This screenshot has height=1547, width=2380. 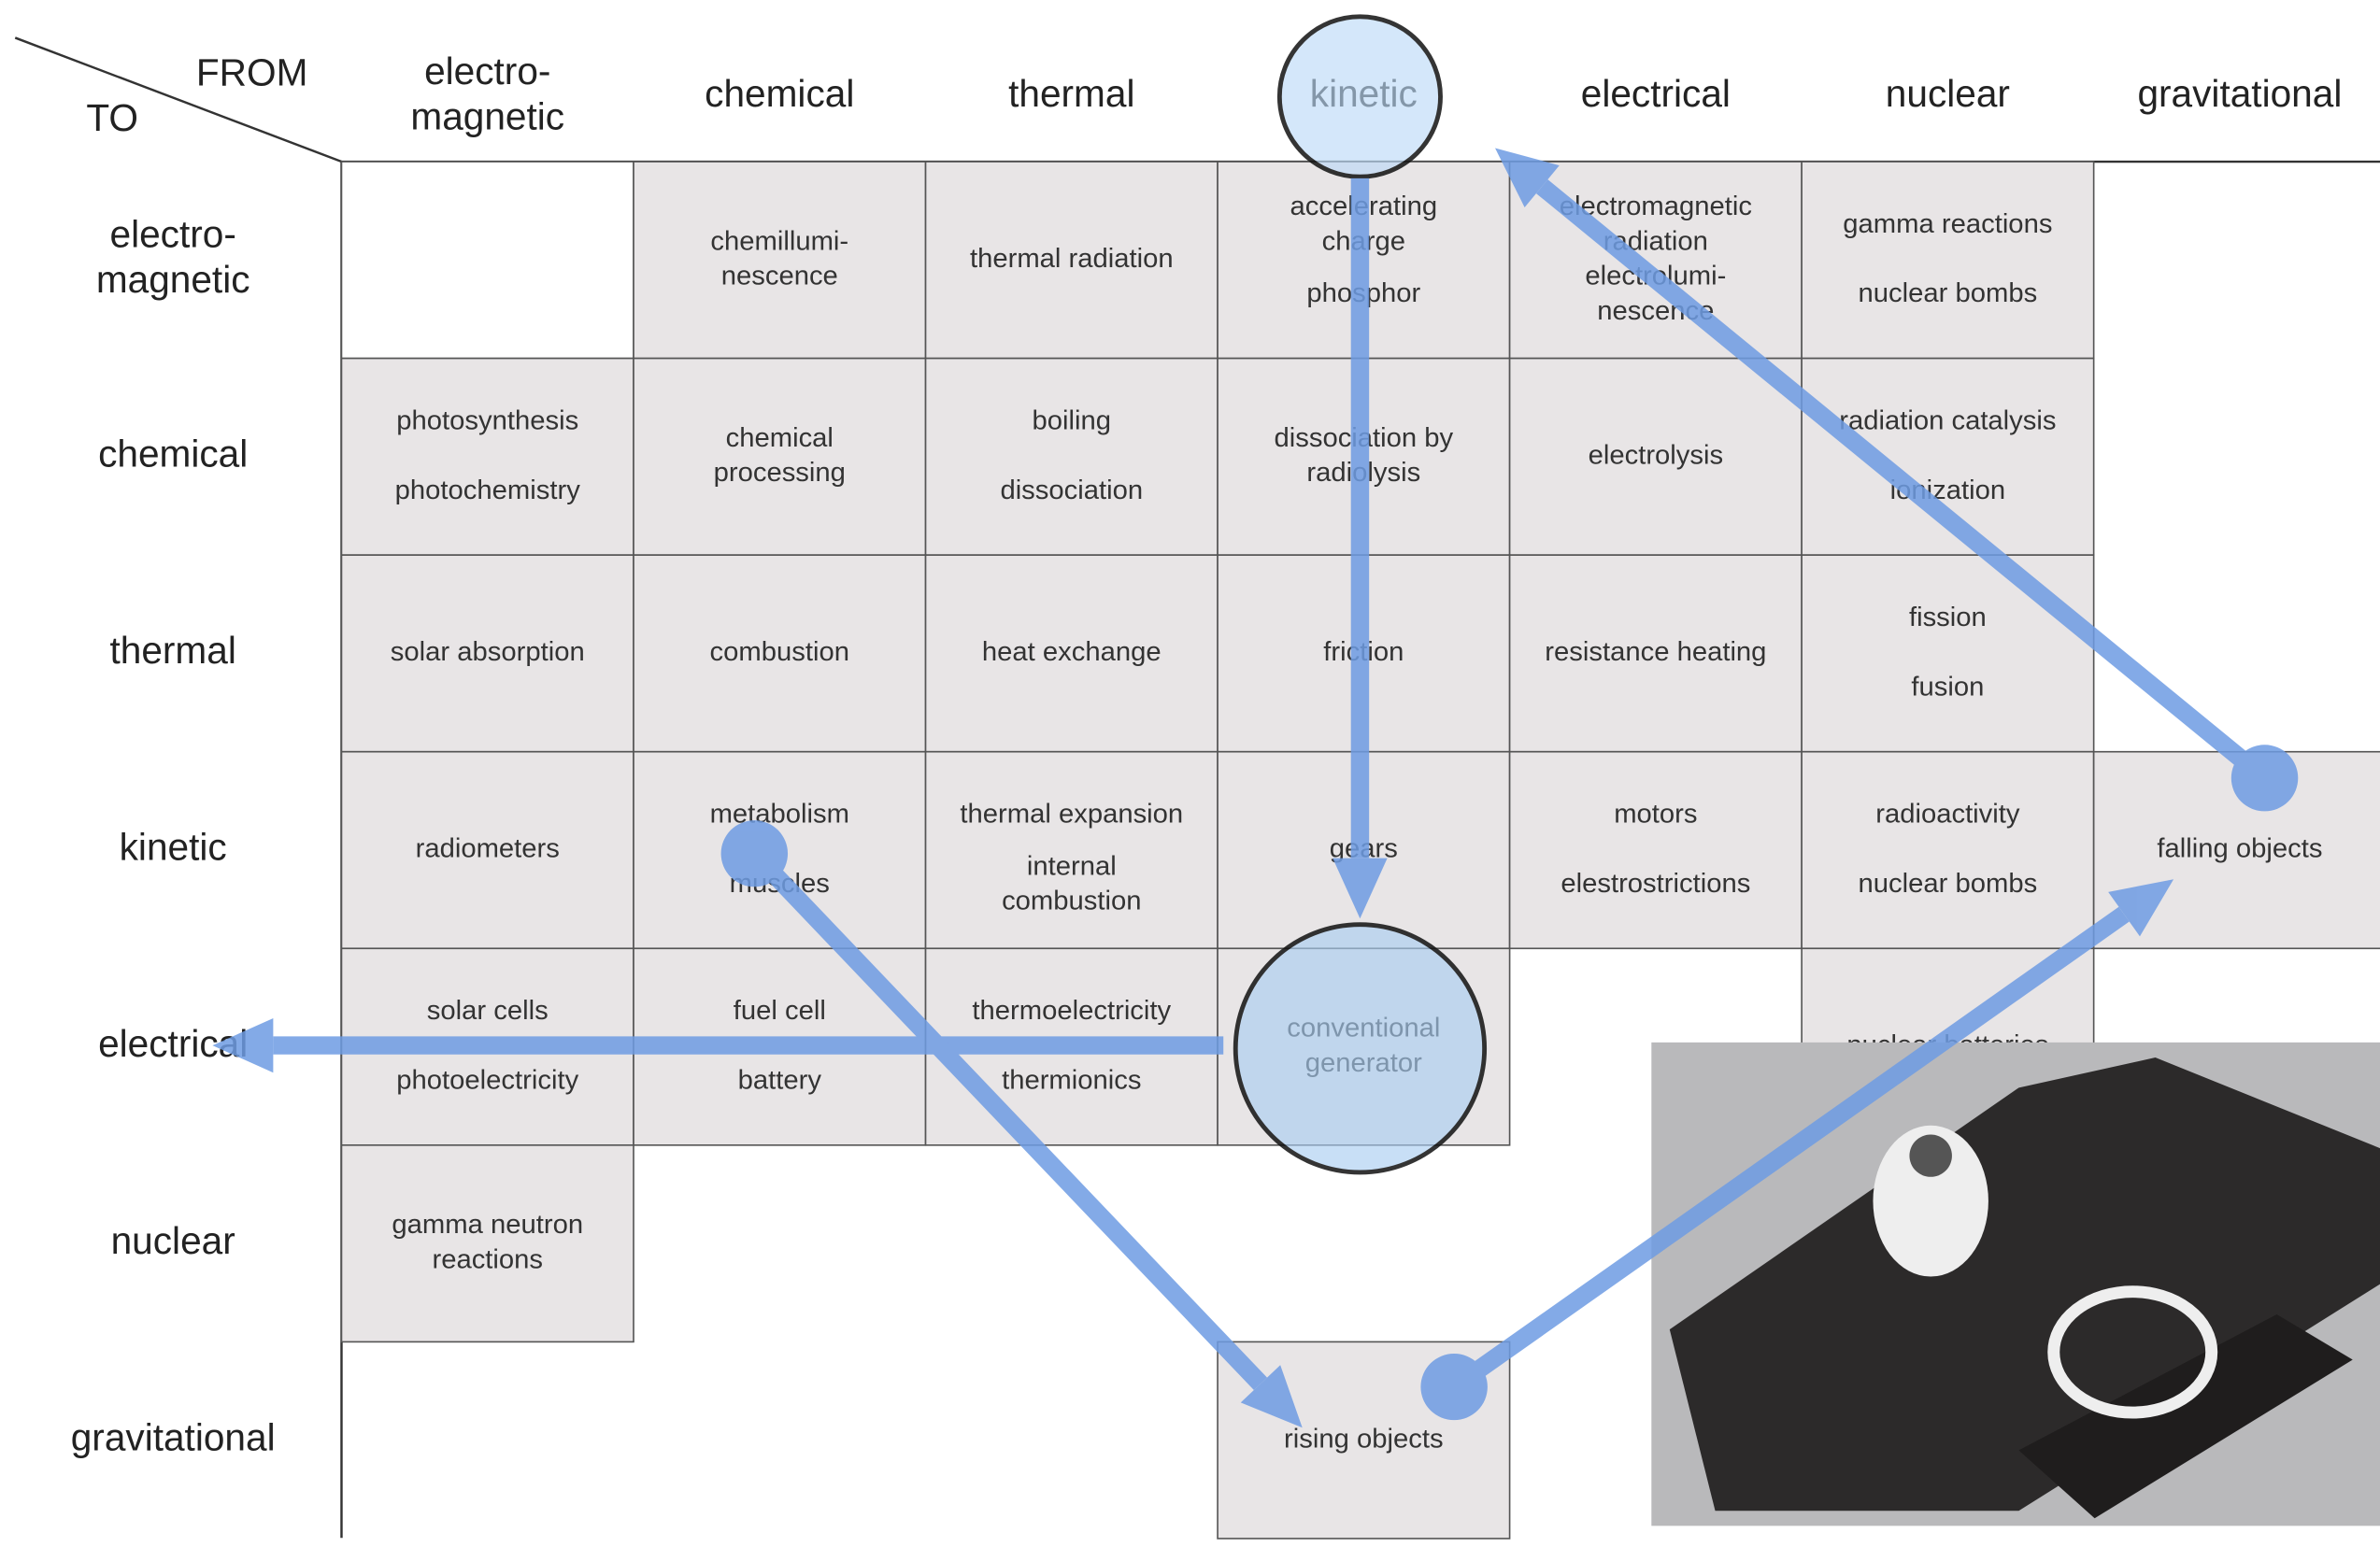 What do you see at coordinates (1656, 456) in the screenshot?
I see `cell-text: electrolysis` at bounding box center [1656, 456].